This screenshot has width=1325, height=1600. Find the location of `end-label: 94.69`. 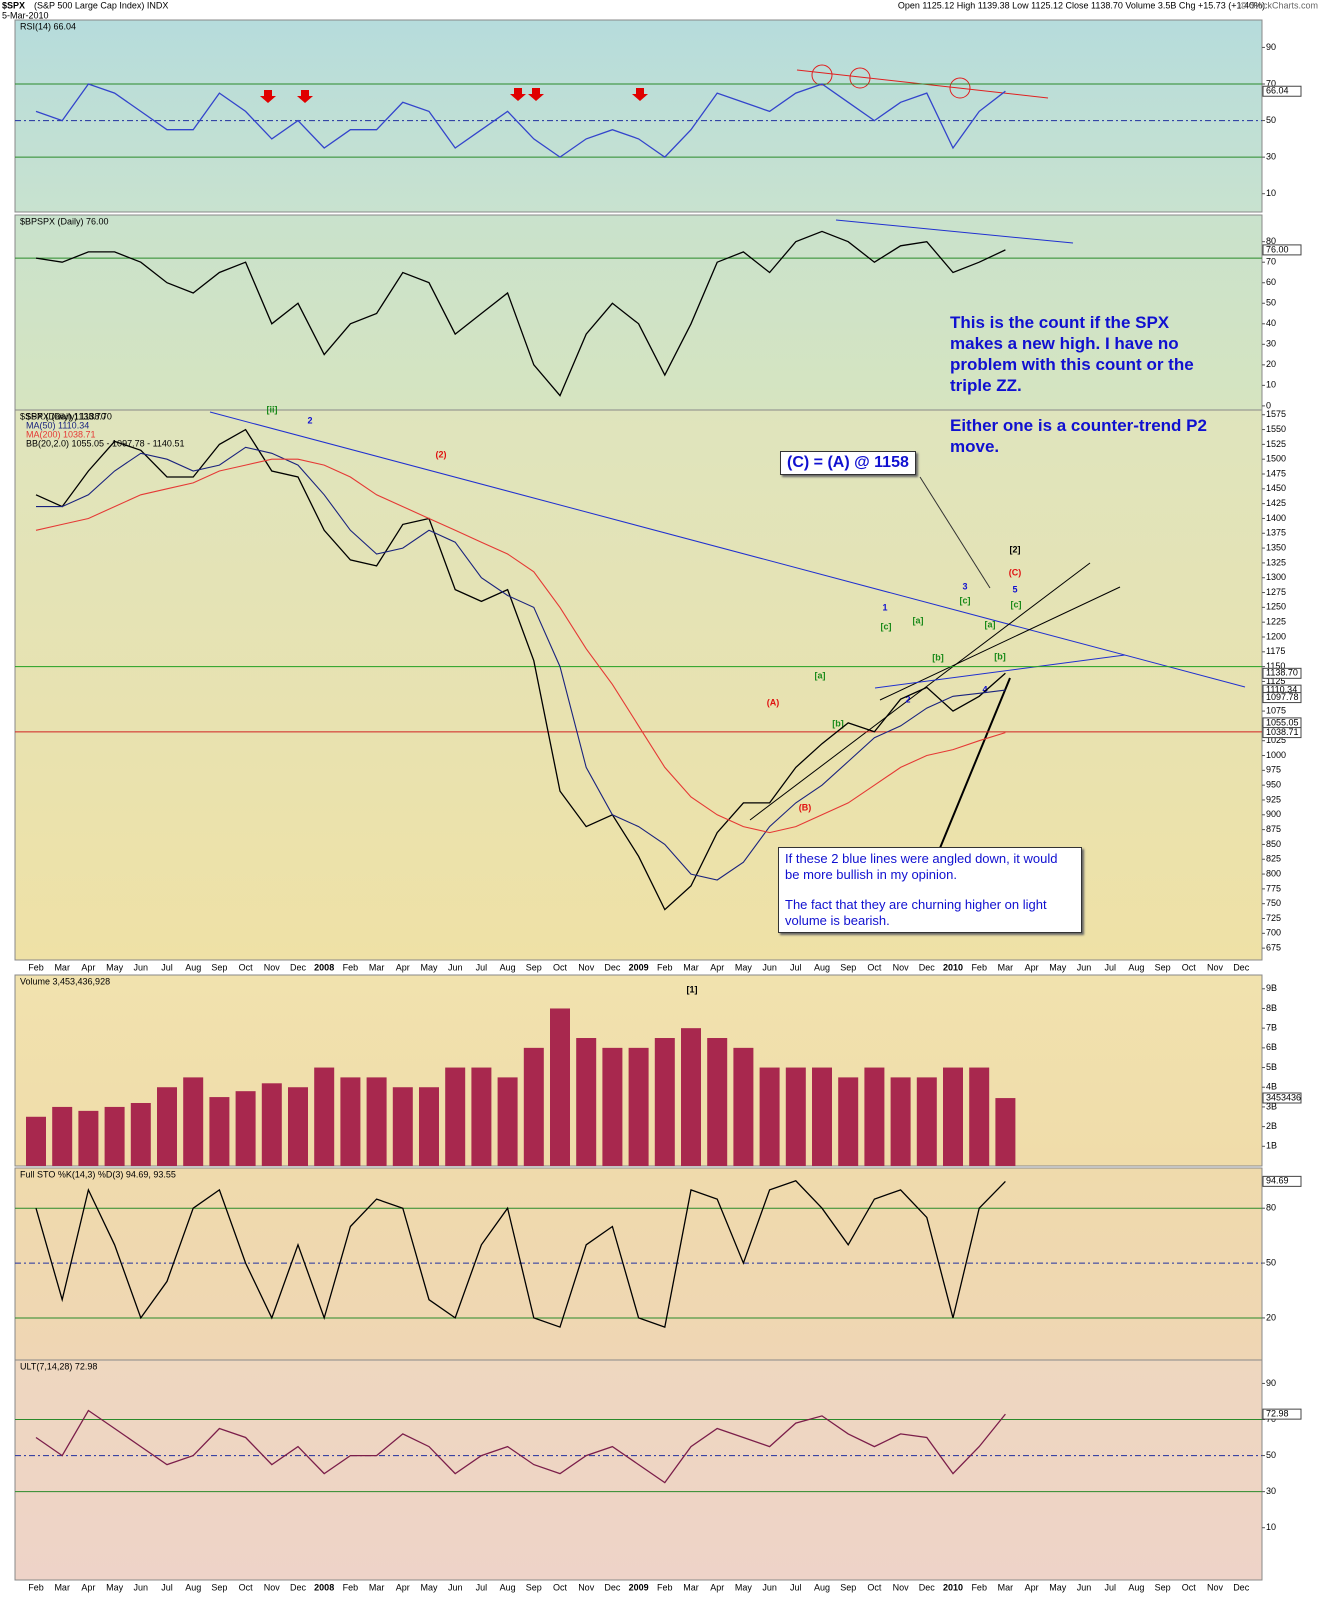

end-label: 94.69 is located at coordinates (1277, 1181).